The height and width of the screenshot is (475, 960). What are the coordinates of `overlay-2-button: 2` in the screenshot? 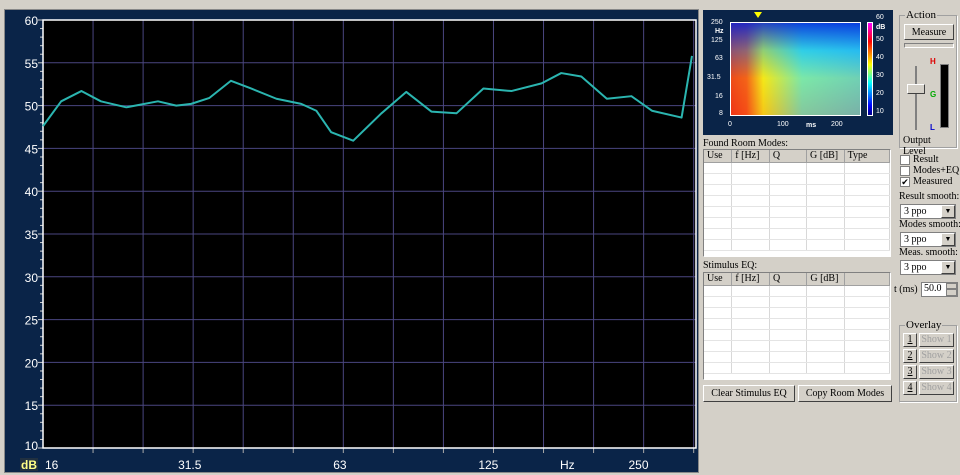 It's located at (910, 356).